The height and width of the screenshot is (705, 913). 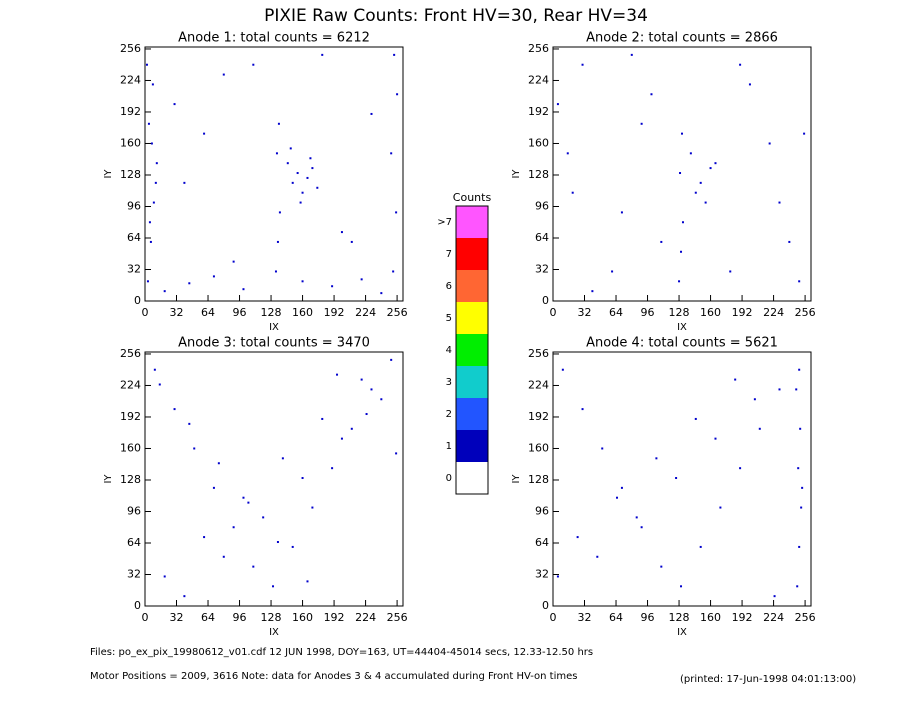 What do you see at coordinates (134, 268) in the screenshot?
I see `y-tick-label: 32` at bounding box center [134, 268].